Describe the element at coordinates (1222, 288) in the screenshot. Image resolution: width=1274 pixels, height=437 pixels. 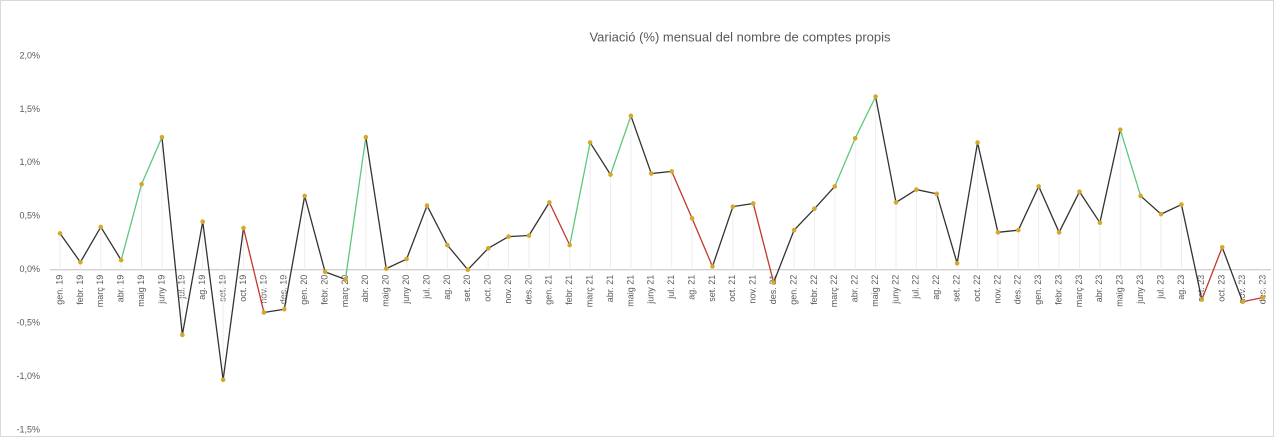
I see `x-tick-label: oct. 23` at that location.